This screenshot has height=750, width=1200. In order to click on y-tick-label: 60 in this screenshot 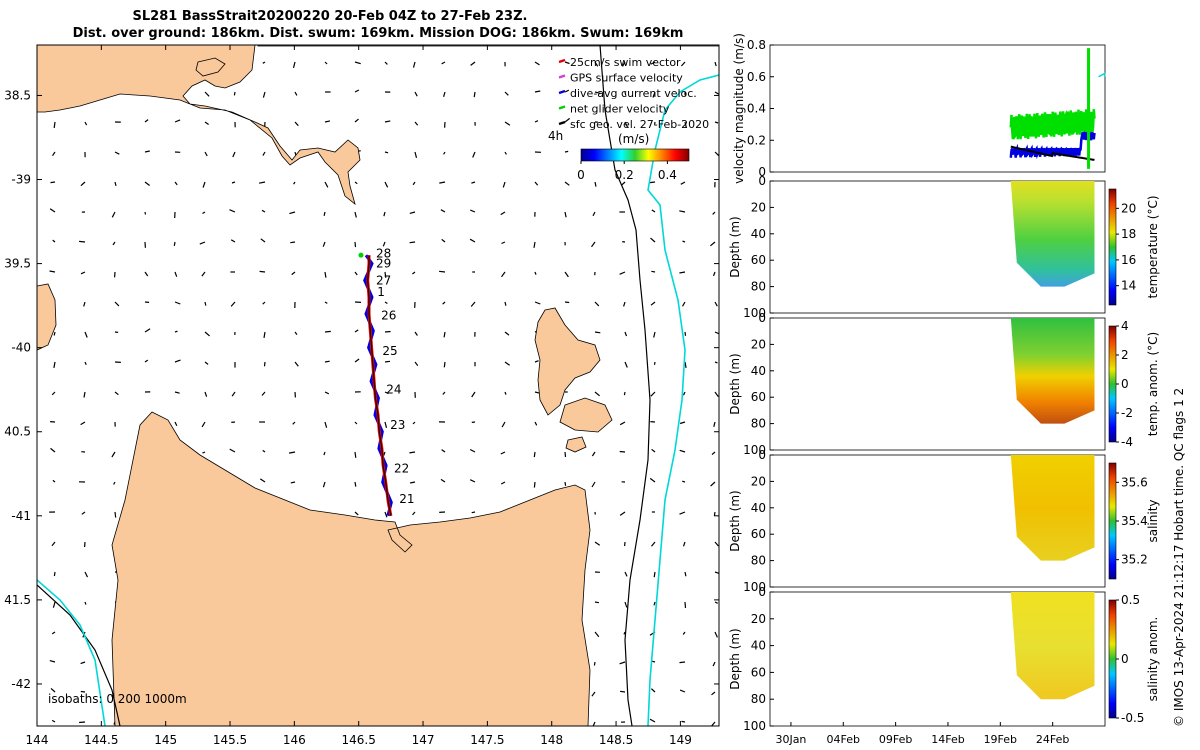, I will do `click(758, 260)`.